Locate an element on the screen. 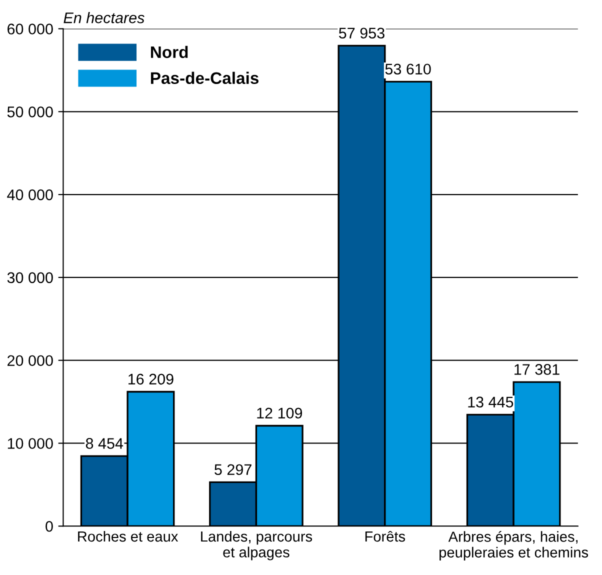 Image resolution: width=602 pixels, height=575 pixels. x-tick-label: Landes, parcours et alpages is located at coordinates (256, 545).